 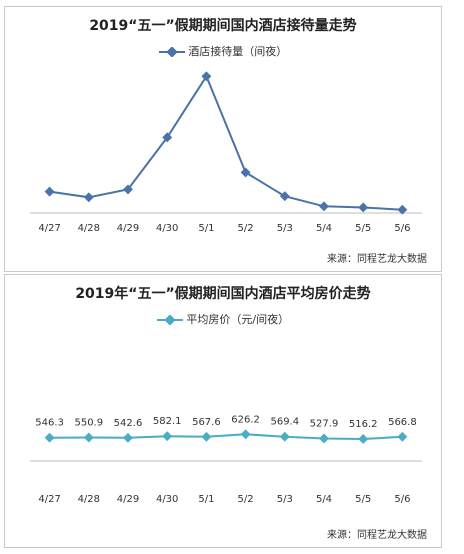 I want to click on legend-label: 平均房价（元/间夜）, so click(x=238, y=319).